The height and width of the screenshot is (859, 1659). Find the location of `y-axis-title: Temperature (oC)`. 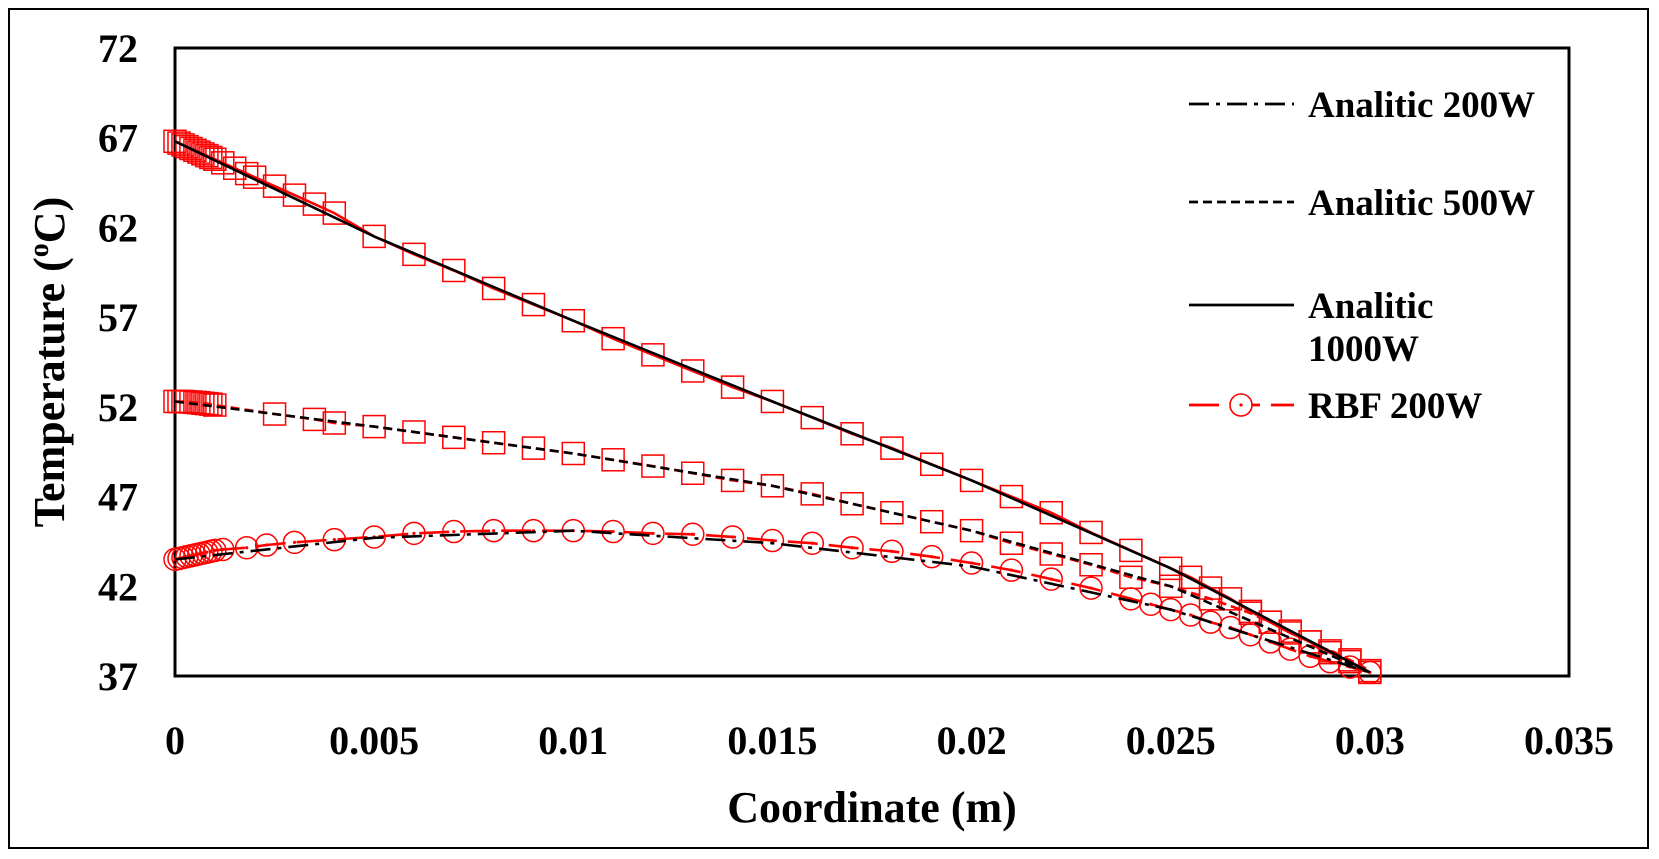

y-axis-title: Temperature (oC) is located at coordinates (49, 362).